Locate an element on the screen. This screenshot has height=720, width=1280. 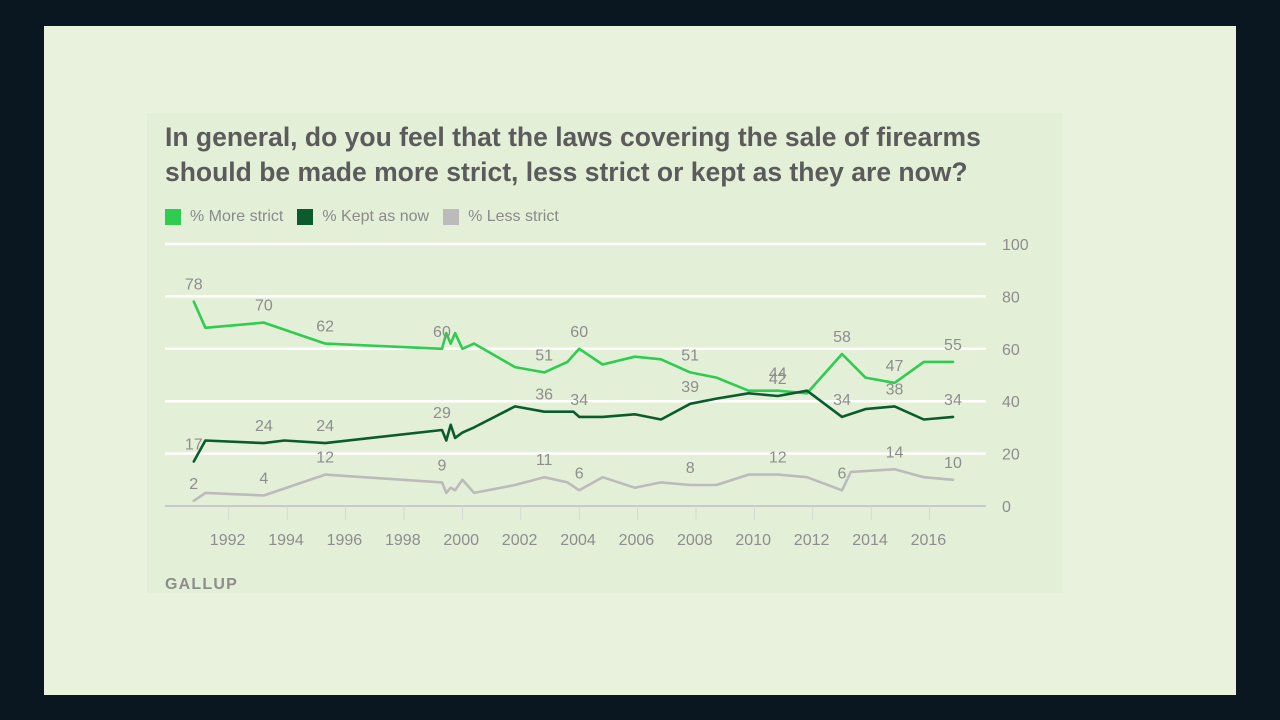
data-label-kept-as-now-2016.8: 34 is located at coordinates (953, 400).